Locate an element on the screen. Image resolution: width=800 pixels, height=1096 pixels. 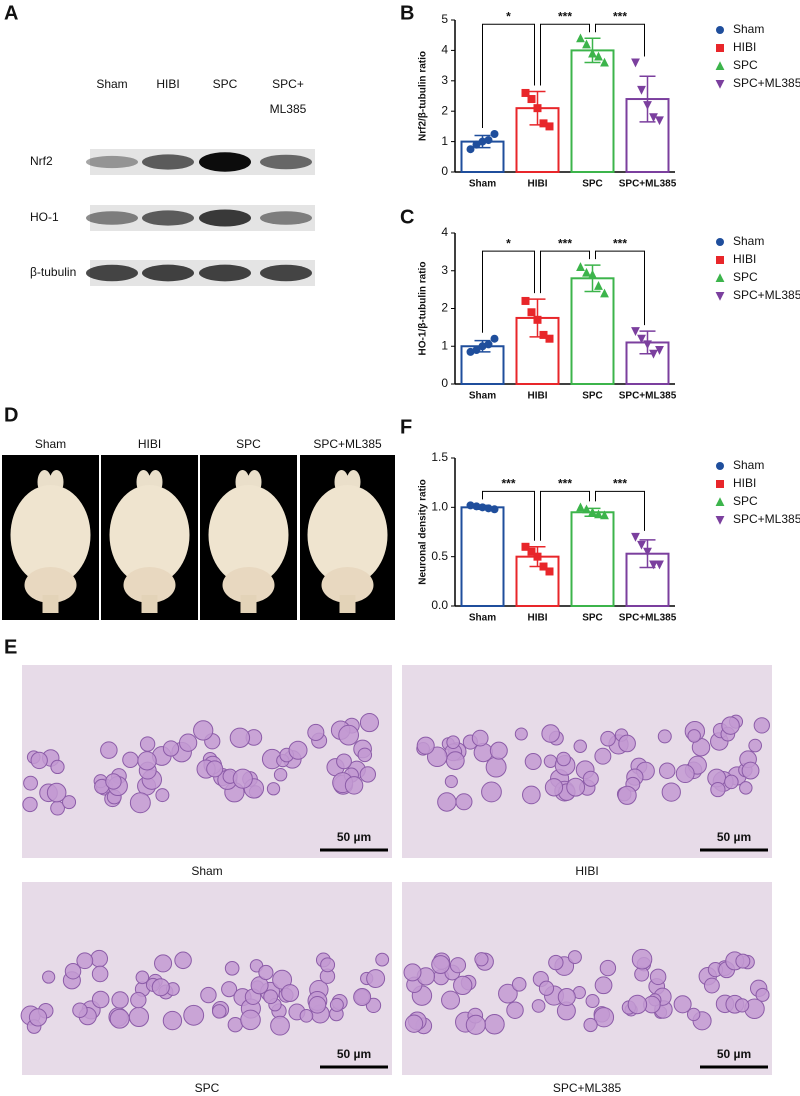
blot-column-label: ML385 is located at coordinates (288, 109).